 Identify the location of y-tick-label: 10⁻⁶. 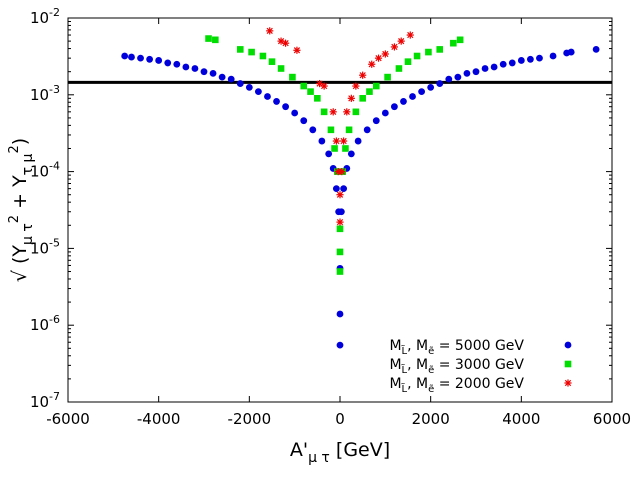
(45, 323).